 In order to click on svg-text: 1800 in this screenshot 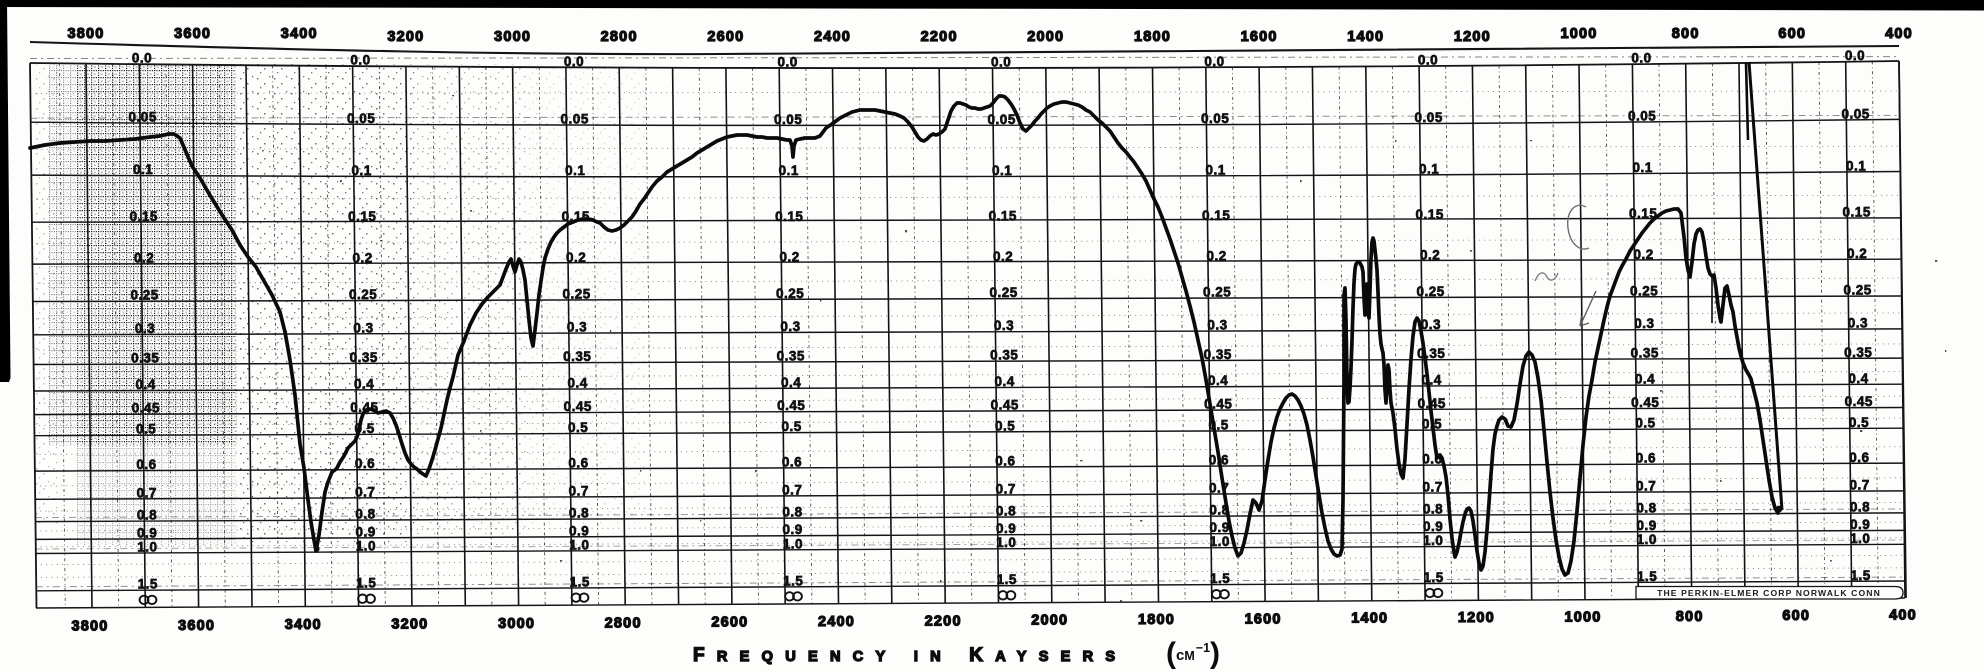, I will do `click(1156, 620)`.